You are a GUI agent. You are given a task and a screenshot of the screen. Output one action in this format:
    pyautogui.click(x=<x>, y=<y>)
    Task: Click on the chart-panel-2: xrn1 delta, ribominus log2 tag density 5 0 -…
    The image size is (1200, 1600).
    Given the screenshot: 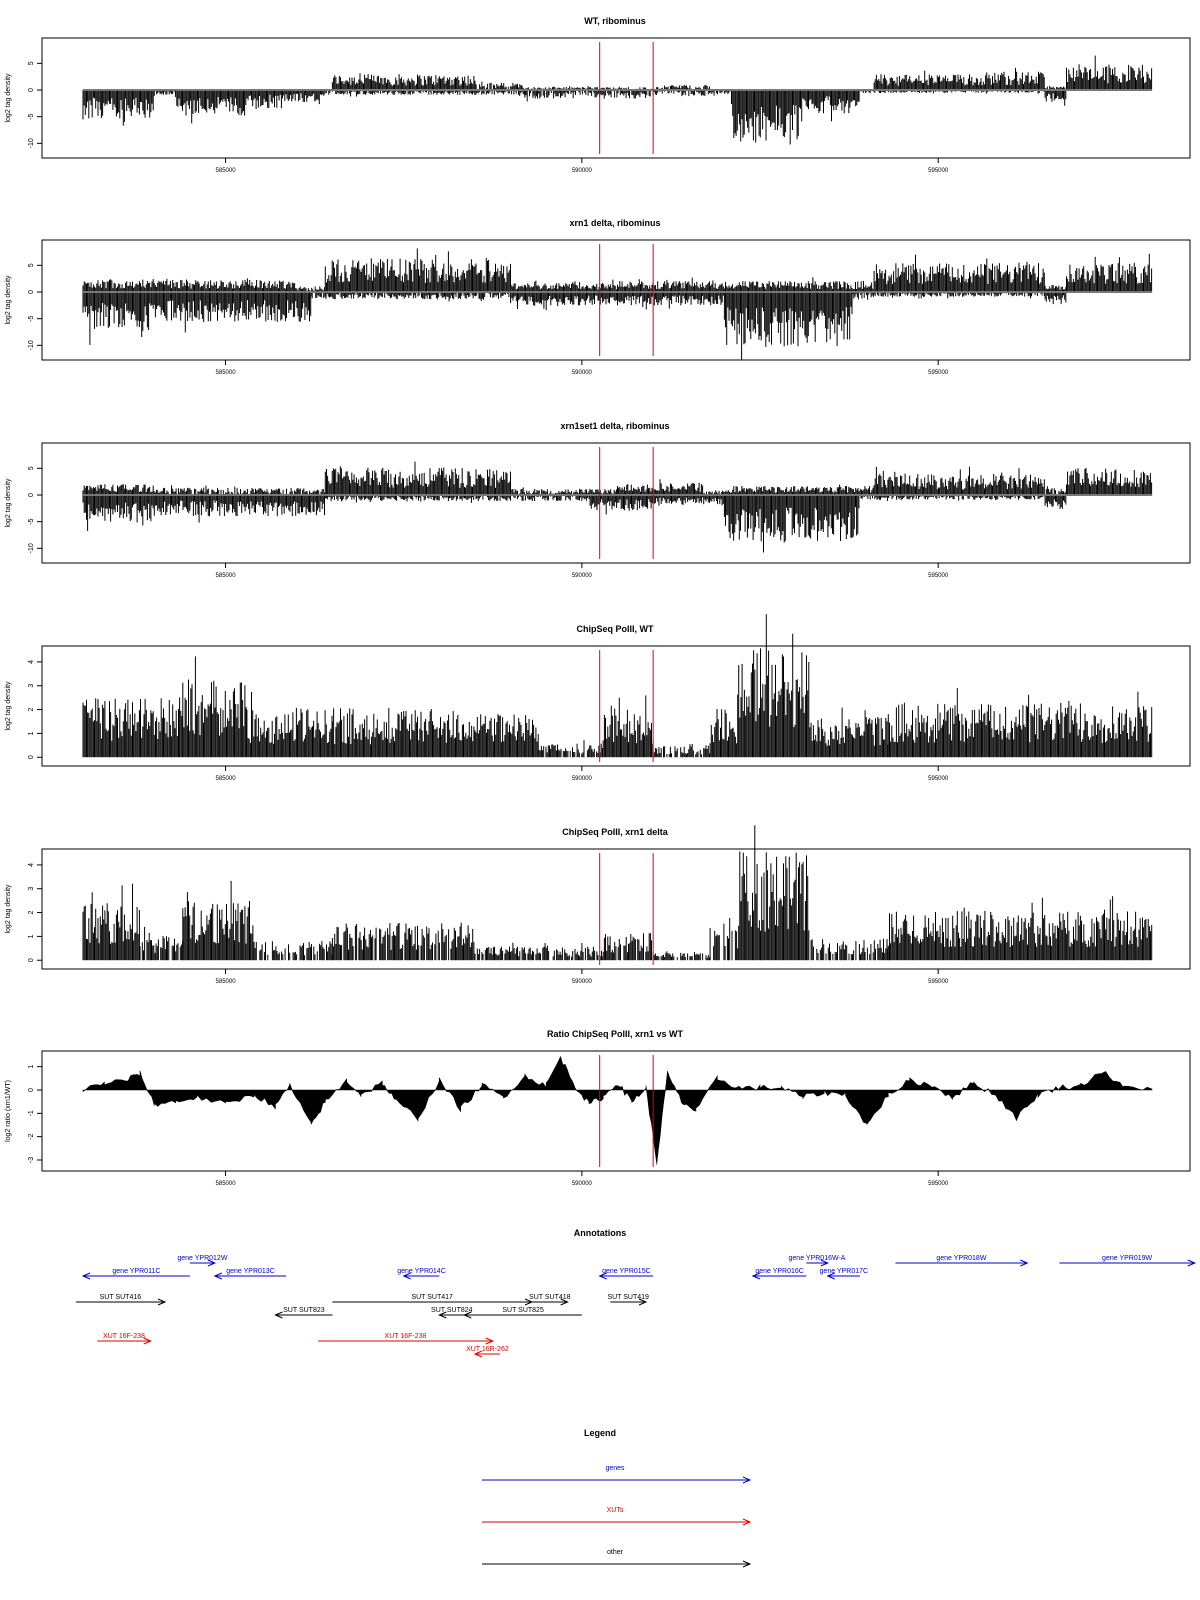 What is the action you would take?
    pyautogui.click(x=598, y=297)
    